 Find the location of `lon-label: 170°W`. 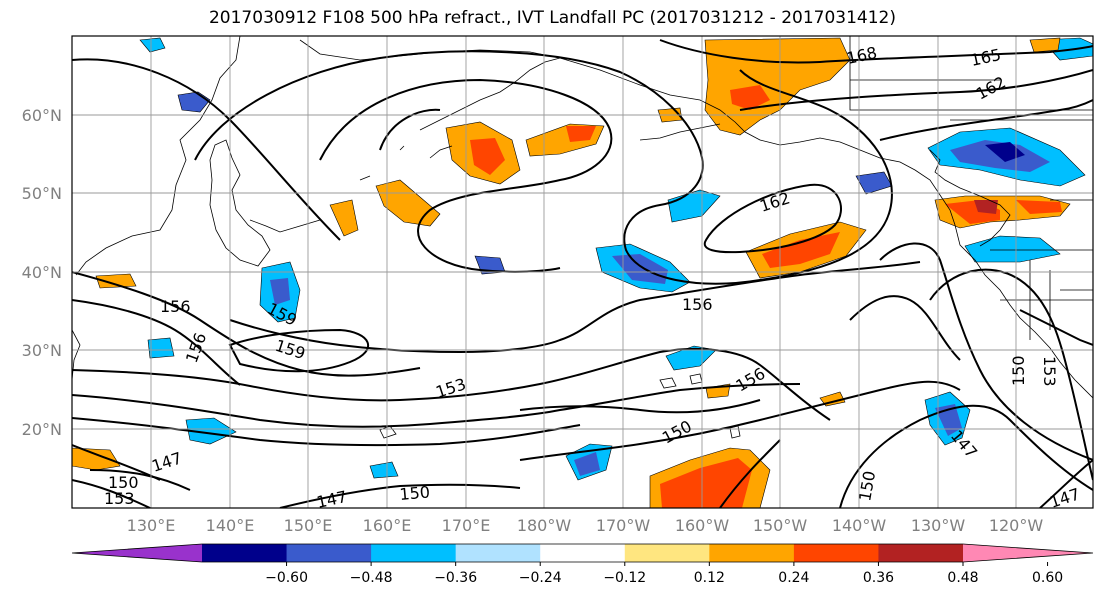

lon-label: 170°W is located at coordinates (623, 525).